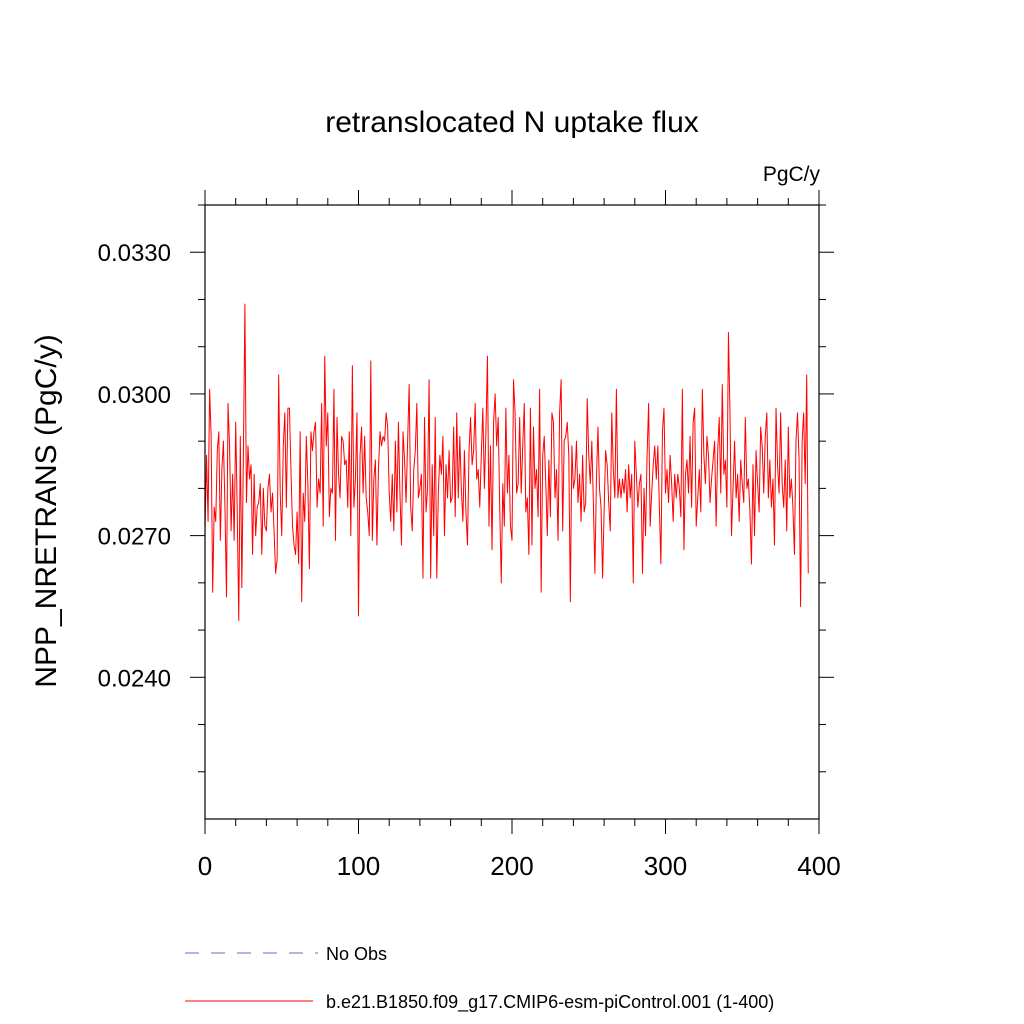 The height and width of the screenshot is (1024, 1024). I want to click on x-tick-label: 0, so click(205, 866).